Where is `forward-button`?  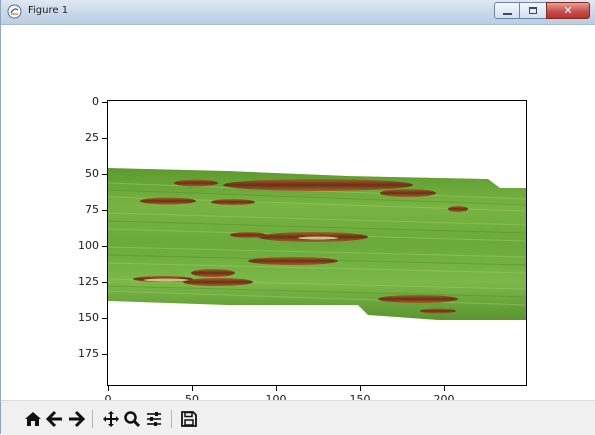
forward-button is located at coordinates (76, 419).